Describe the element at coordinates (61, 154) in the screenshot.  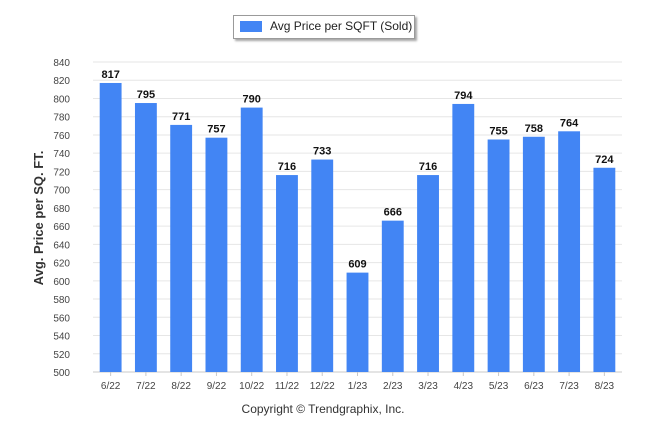
I see `y-tick-label: 740` at that location.